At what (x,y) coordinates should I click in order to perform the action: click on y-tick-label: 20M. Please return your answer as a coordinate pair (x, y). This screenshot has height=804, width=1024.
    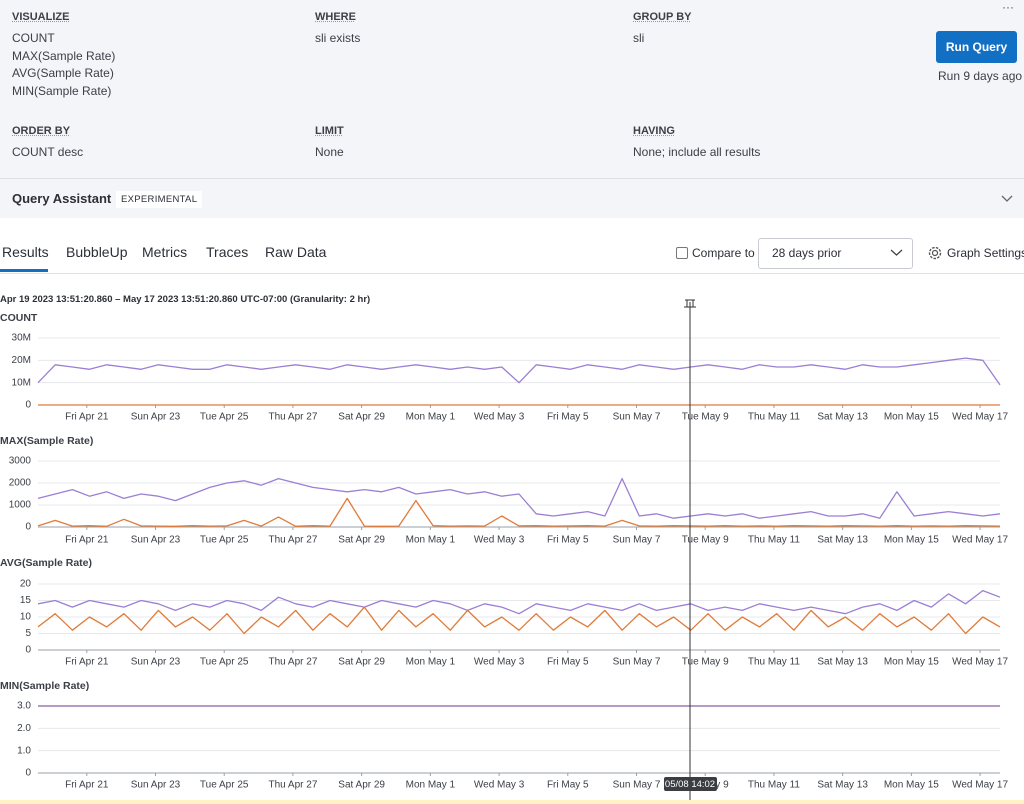
    Looking at the image, I should click on (21, 360).